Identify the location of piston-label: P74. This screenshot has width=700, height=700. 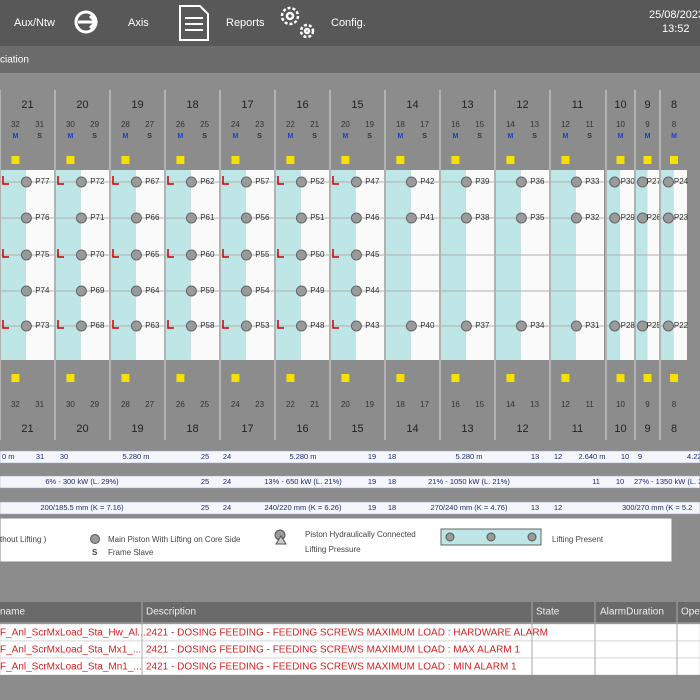
(42, 290).